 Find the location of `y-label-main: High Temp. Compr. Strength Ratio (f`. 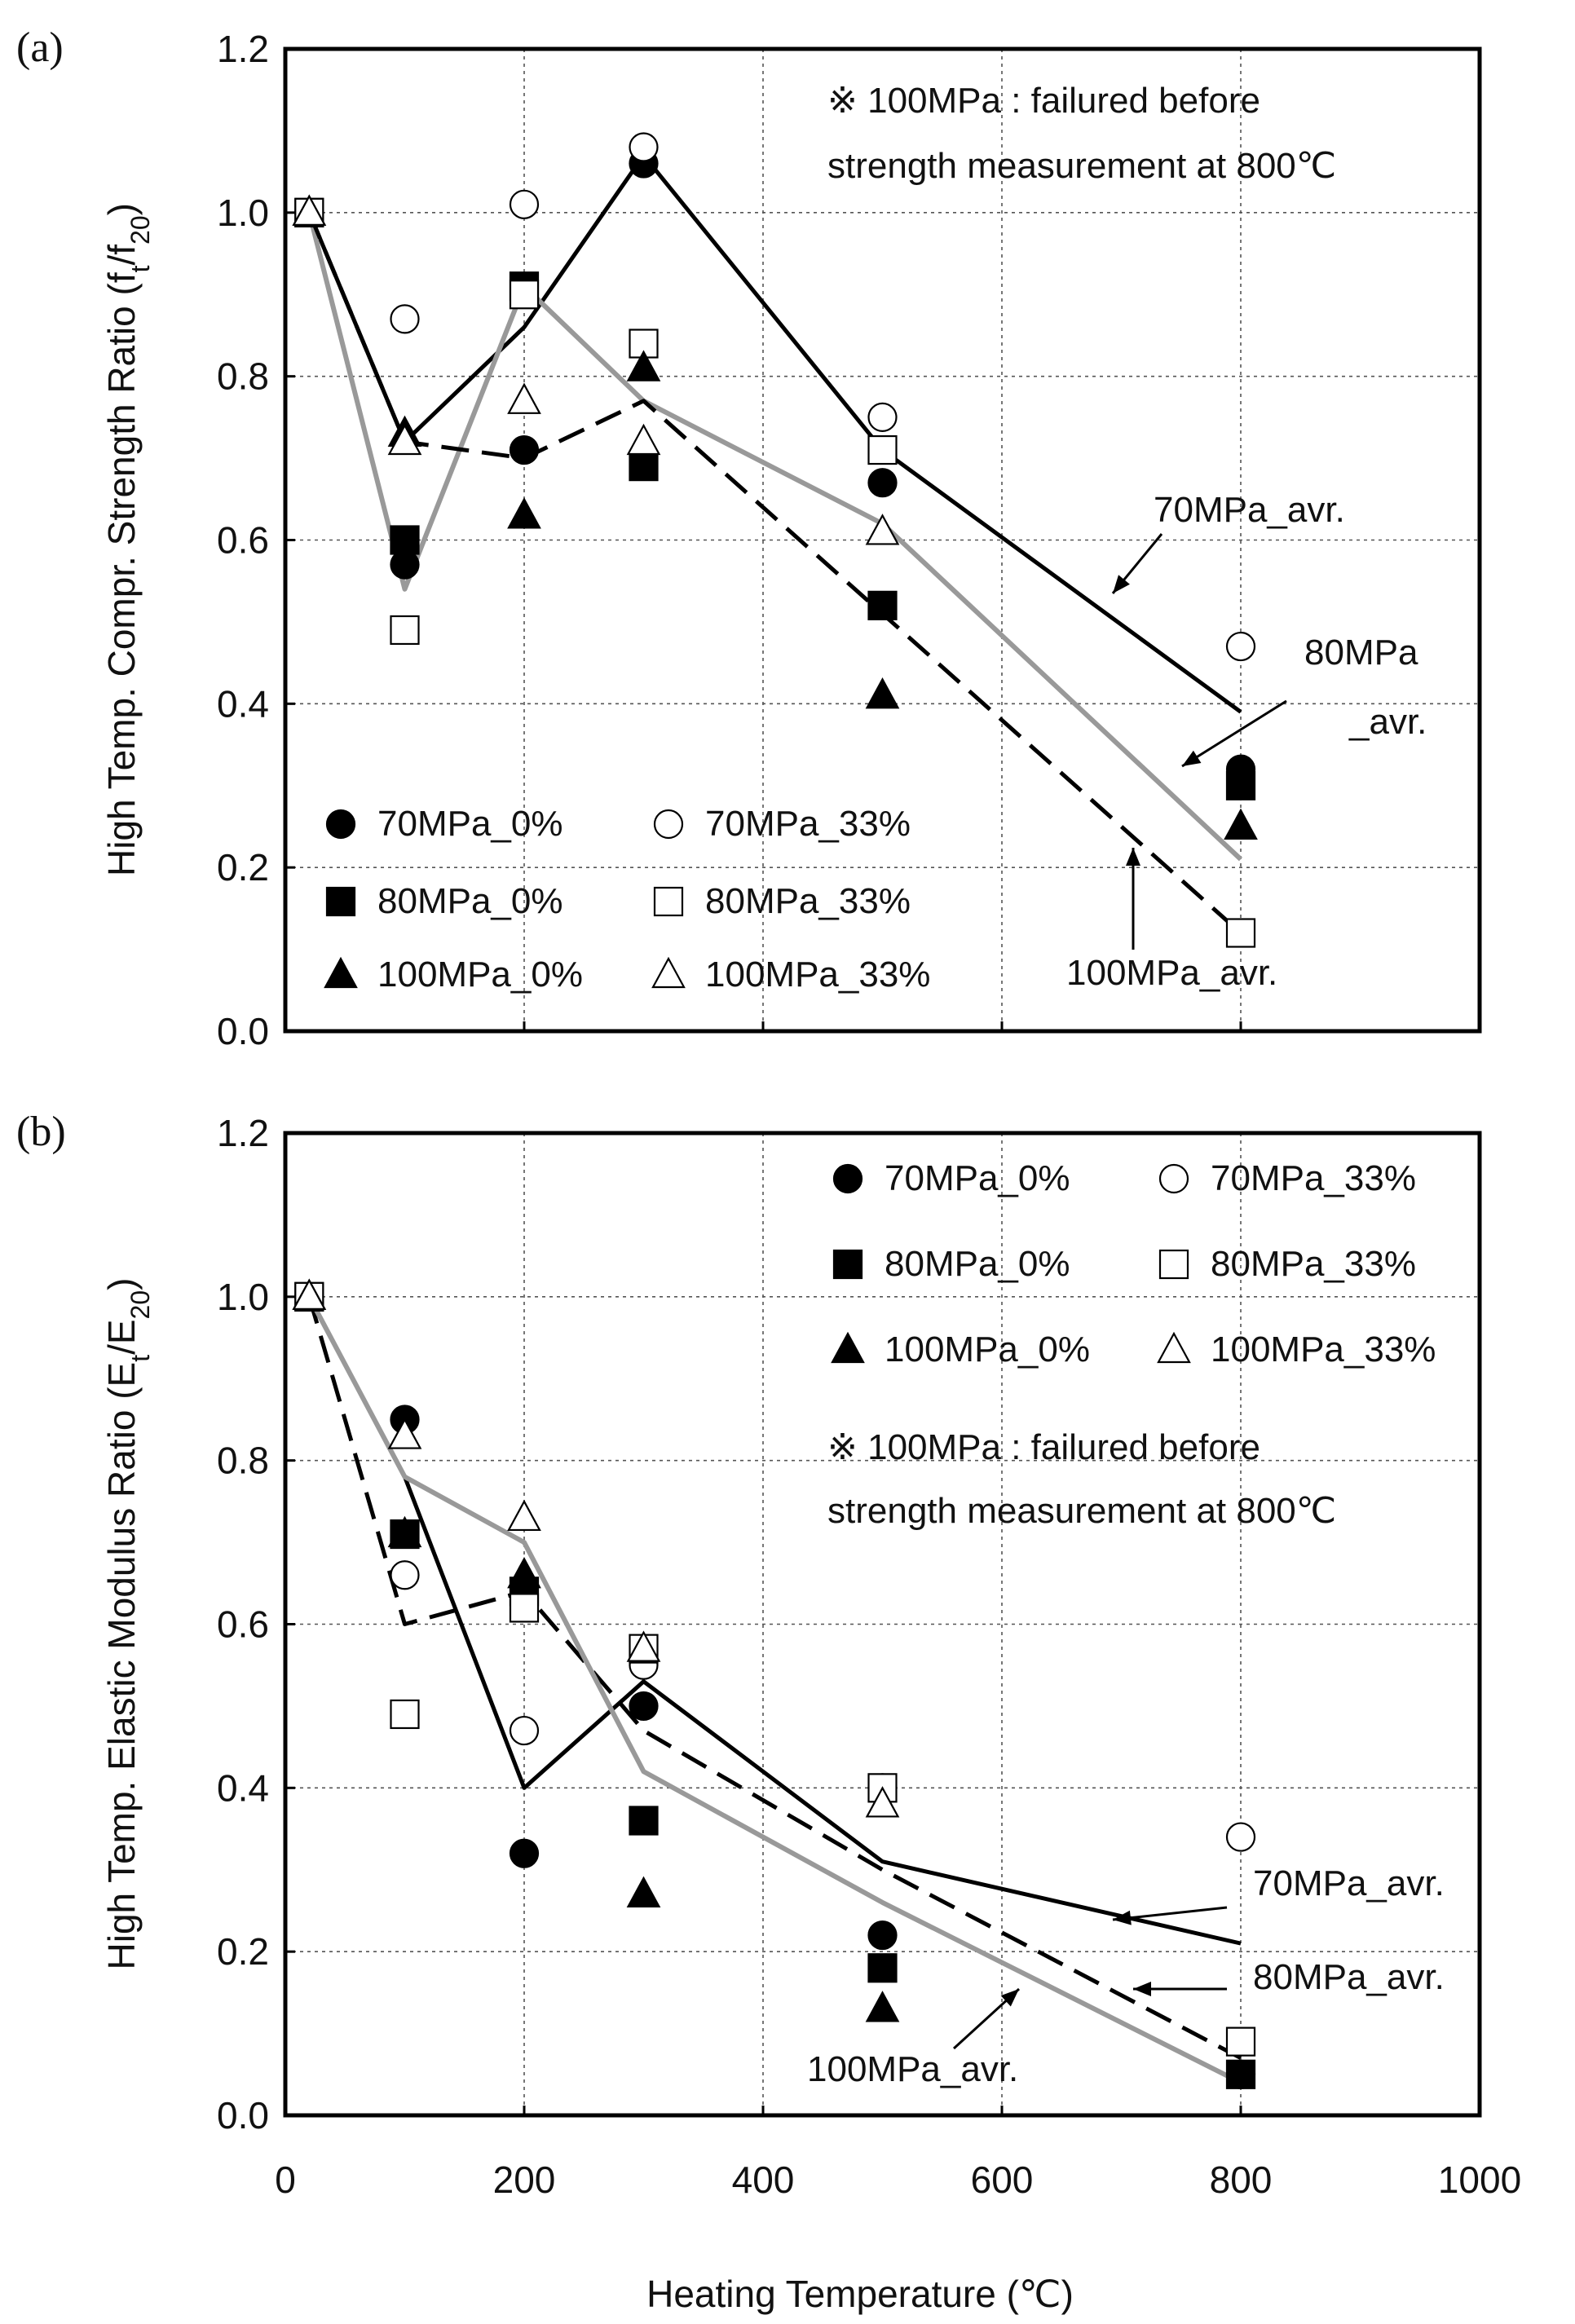

y-label-main: High Temp. Compr. Strength Ratio (f is located at coordinates (121, 574).